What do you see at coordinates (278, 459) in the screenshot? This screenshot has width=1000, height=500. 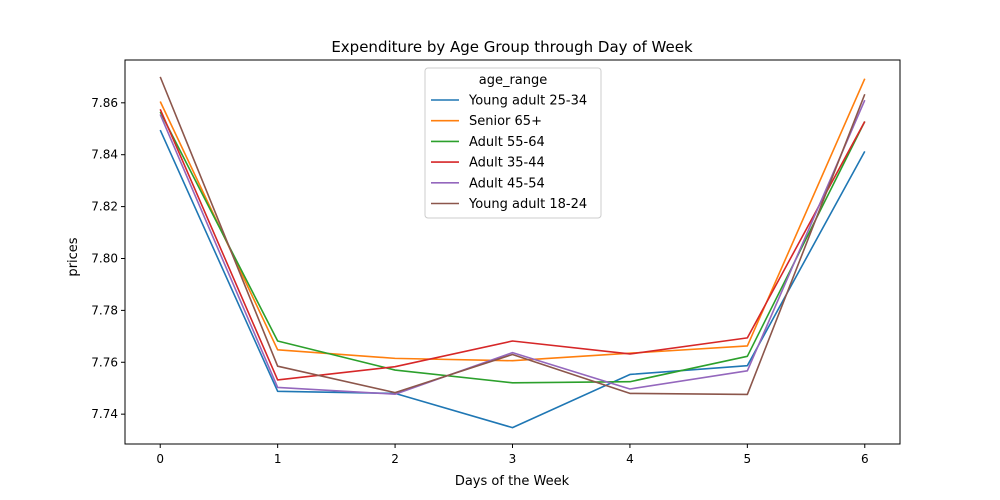 I see `x-tick-label: 1` at bounding box center [278, 459].